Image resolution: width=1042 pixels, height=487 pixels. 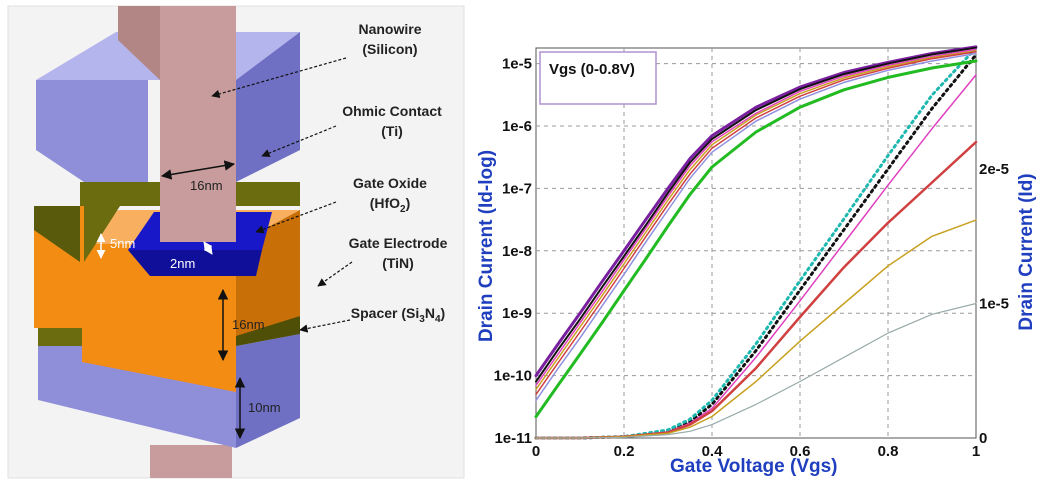 What do you see at coordinates (517, 64) in the screenshot?
I see `y-left-tick-label: 1e-5` at bounding box center [517, 64].